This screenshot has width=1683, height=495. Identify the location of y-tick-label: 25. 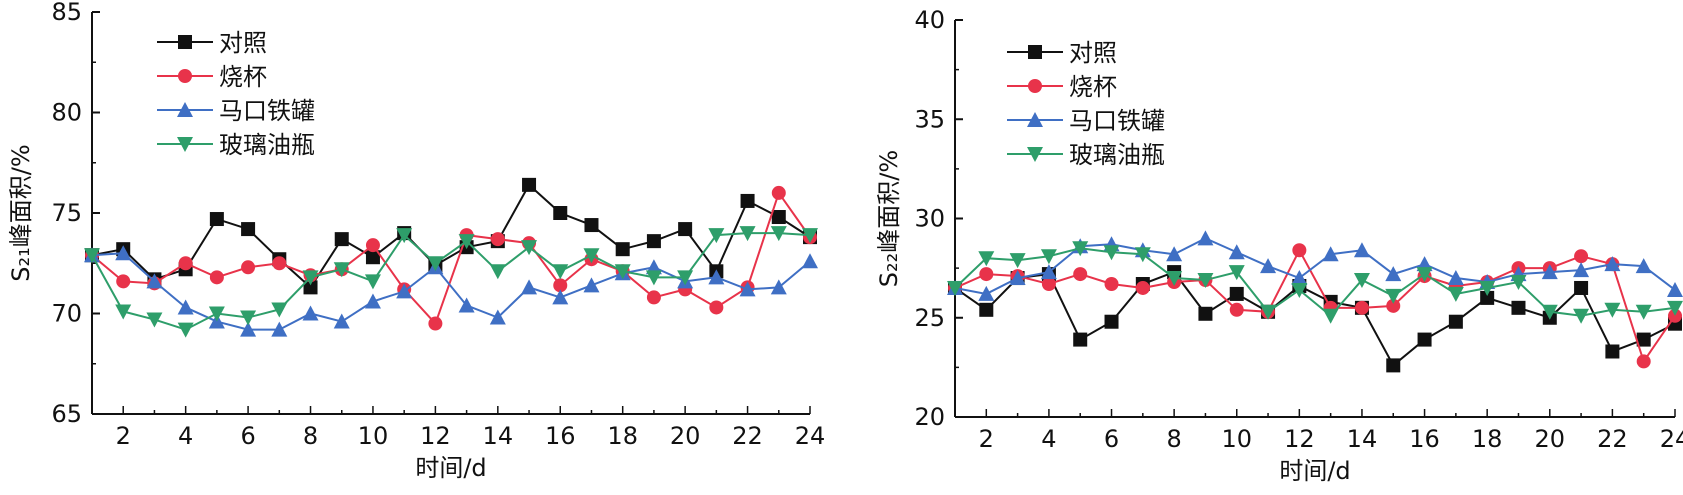
(929, 318).